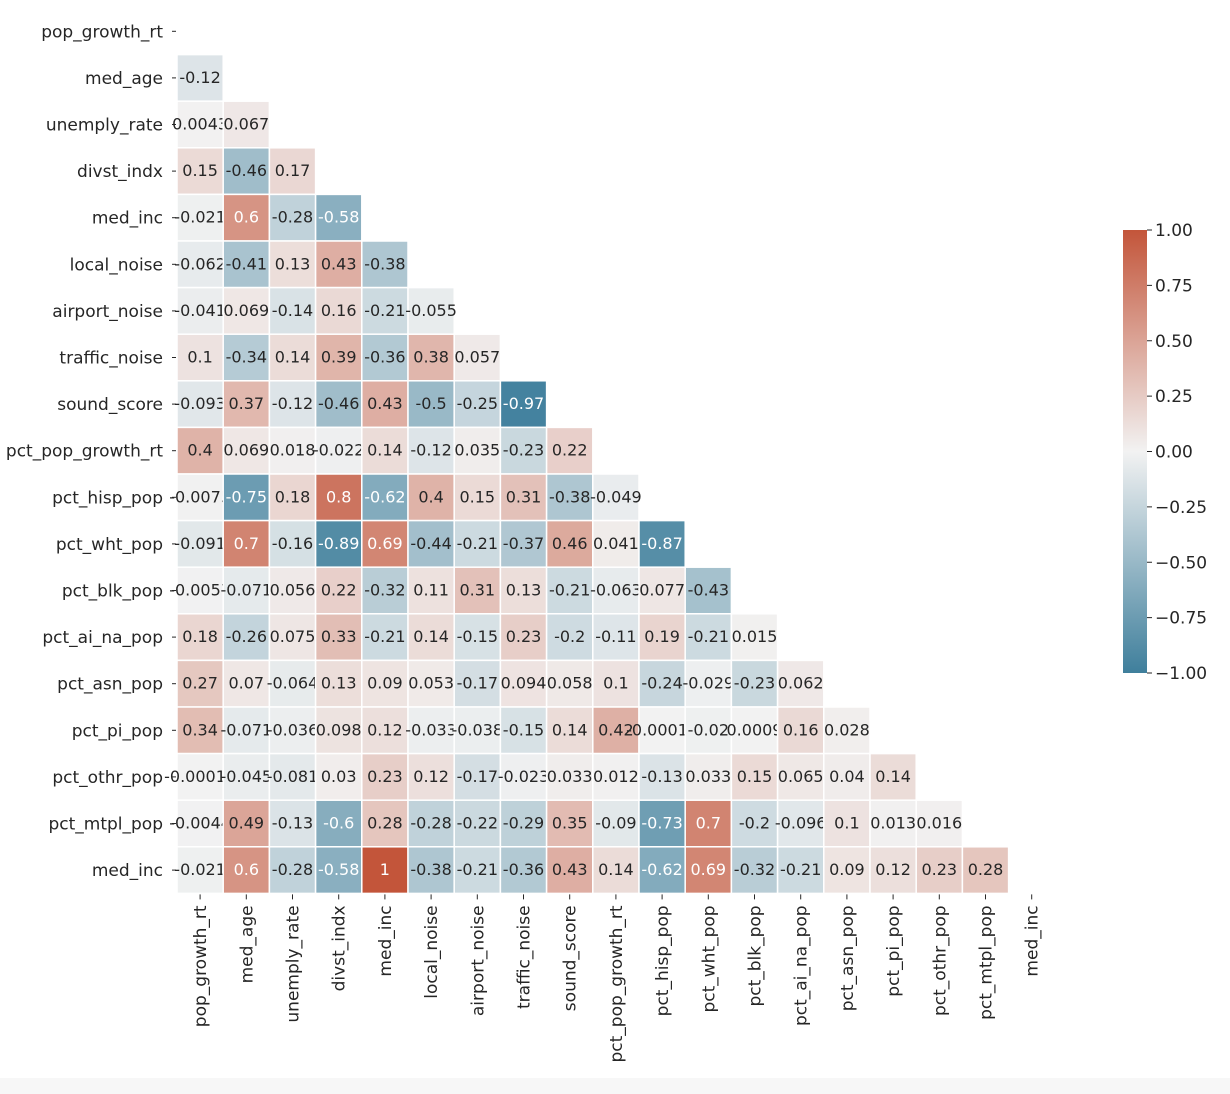 The height and width of the screenshot is (1094, 1230). I want to click on cell-annotation: 1, so click(385, 869).